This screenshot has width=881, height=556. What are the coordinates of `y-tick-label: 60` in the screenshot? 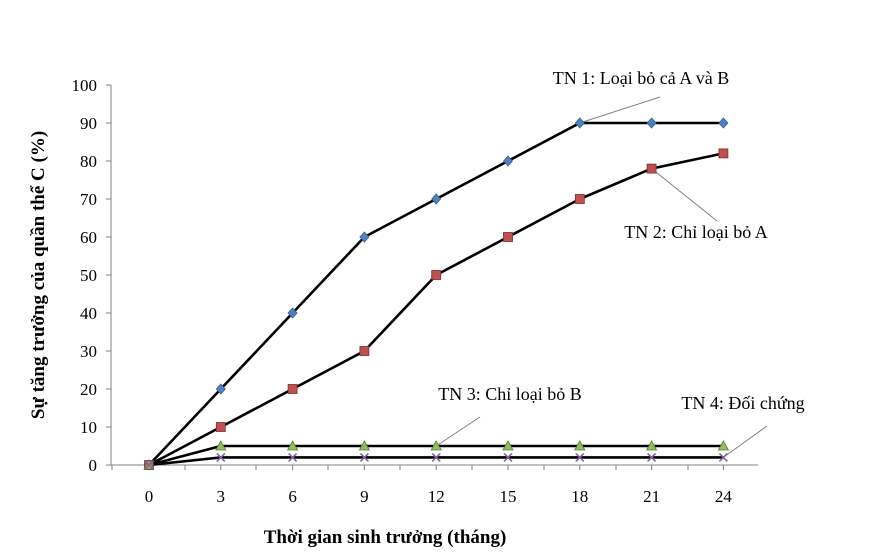 It's located at (88, 237).